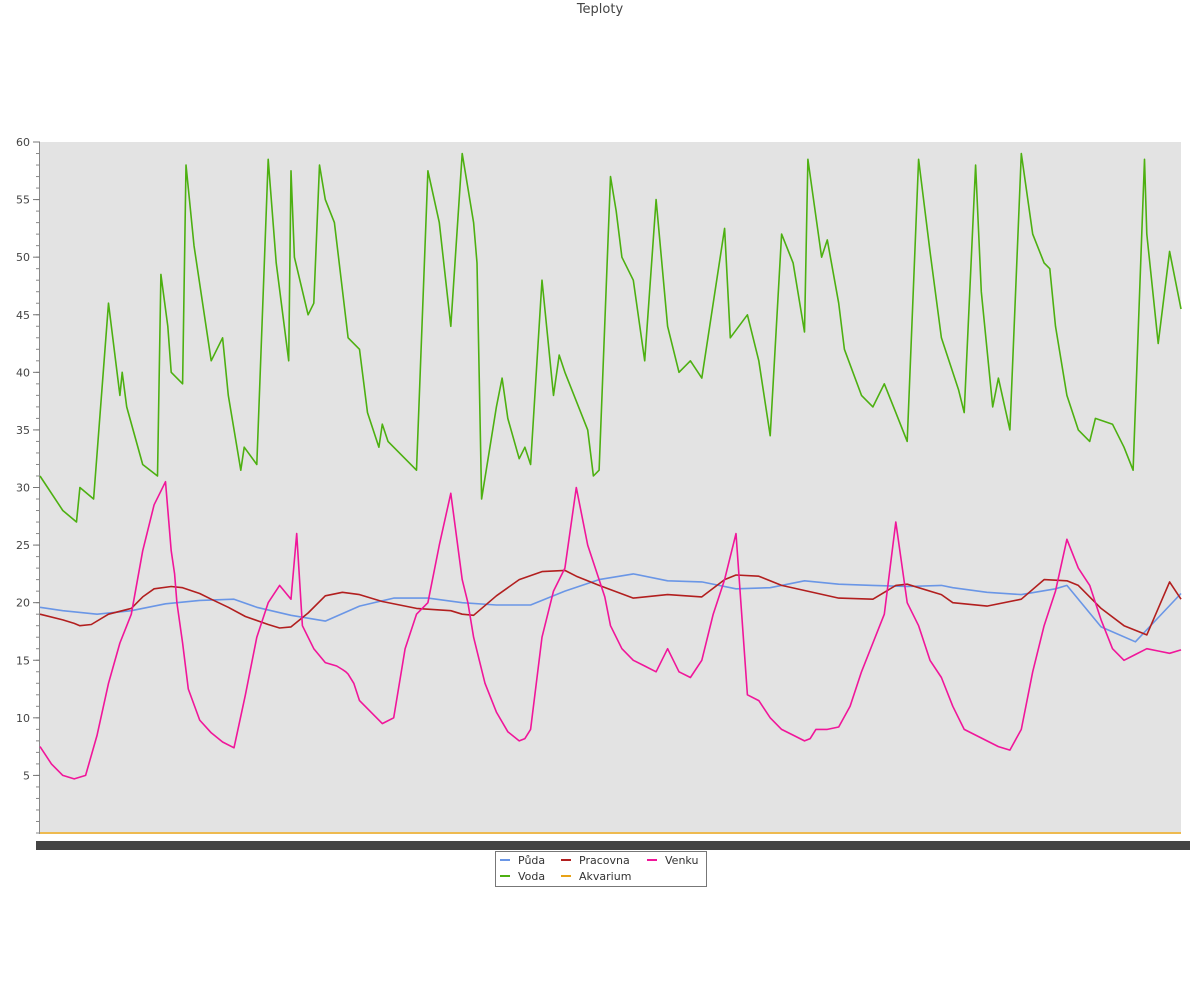  What do you see at coordinates (566, 860) in the screenshot?
I see `legend-swatch-pracovna` at bounding box center [566, 860].